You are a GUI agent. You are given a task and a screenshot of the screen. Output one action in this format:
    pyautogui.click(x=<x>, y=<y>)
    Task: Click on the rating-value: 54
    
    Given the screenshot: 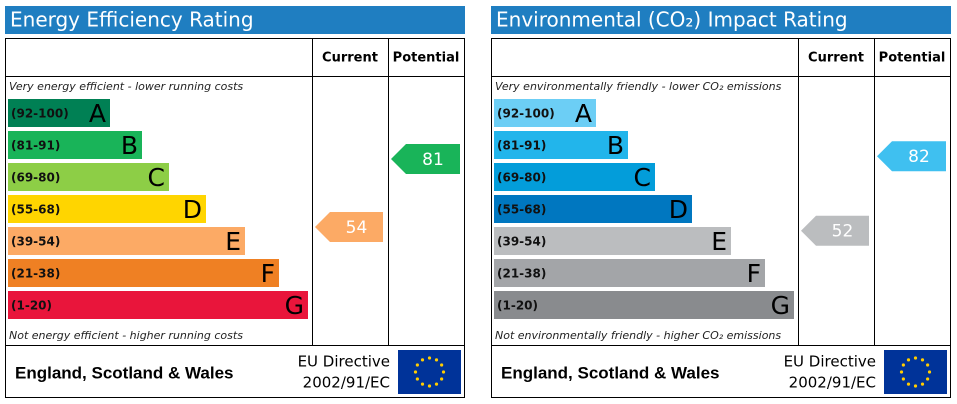 What is the action you would take?
    pyautogui.click(x=357, y=228)
    